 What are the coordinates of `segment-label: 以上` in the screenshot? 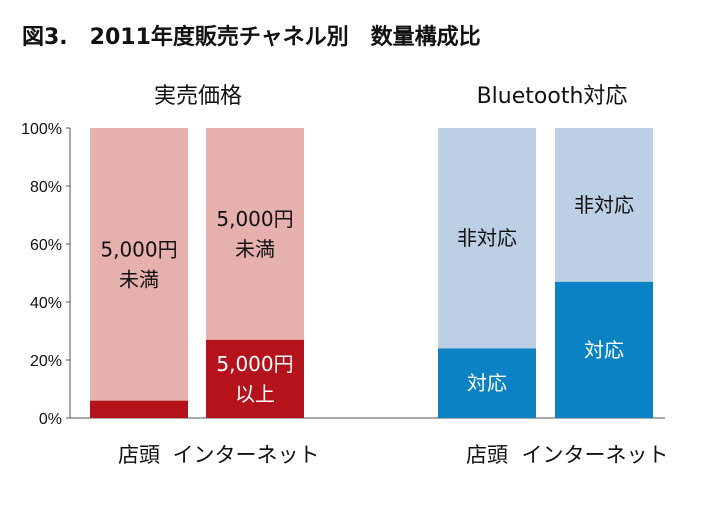 It's located at (255, 394).